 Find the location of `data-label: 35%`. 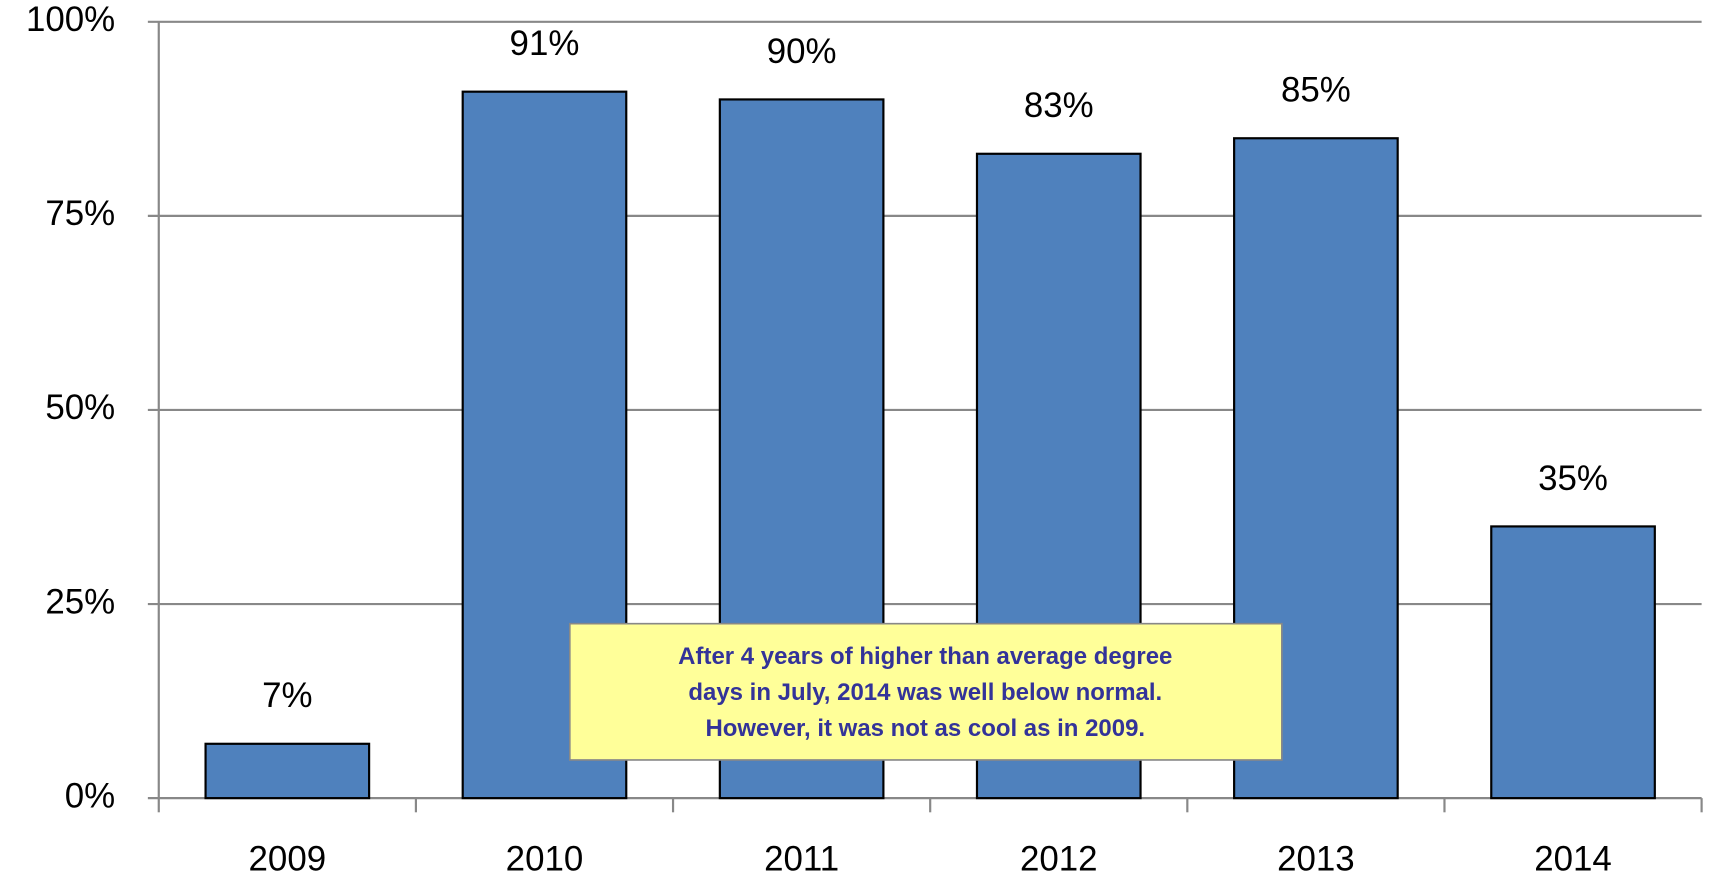

data-label: 35% is located at coordinates (1573, 478).